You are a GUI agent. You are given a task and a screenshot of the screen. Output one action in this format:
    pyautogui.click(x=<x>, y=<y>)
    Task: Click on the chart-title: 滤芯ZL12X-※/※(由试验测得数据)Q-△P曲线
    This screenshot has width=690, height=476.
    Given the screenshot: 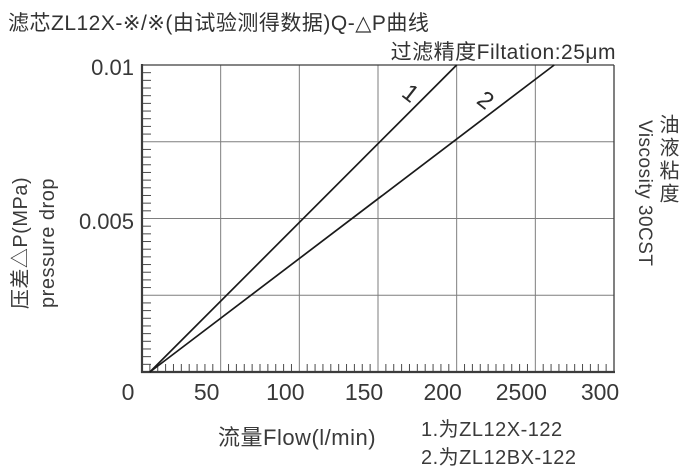 What is the action you would take?
    pyautogui.click(x=219, y=23)
    